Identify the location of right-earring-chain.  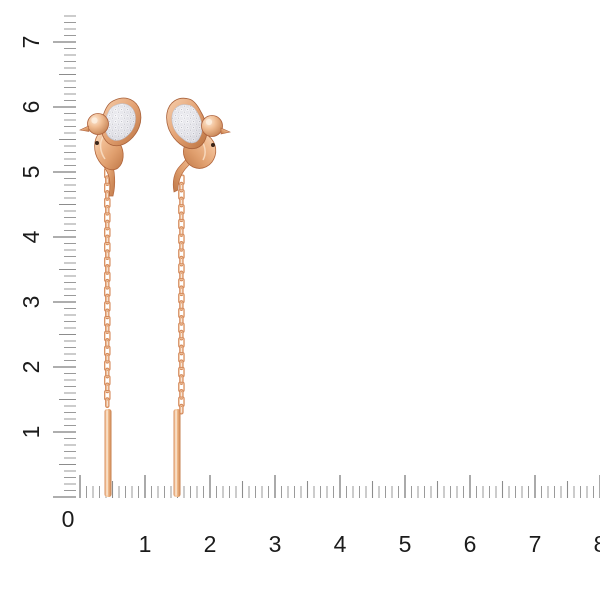
(181, 294).